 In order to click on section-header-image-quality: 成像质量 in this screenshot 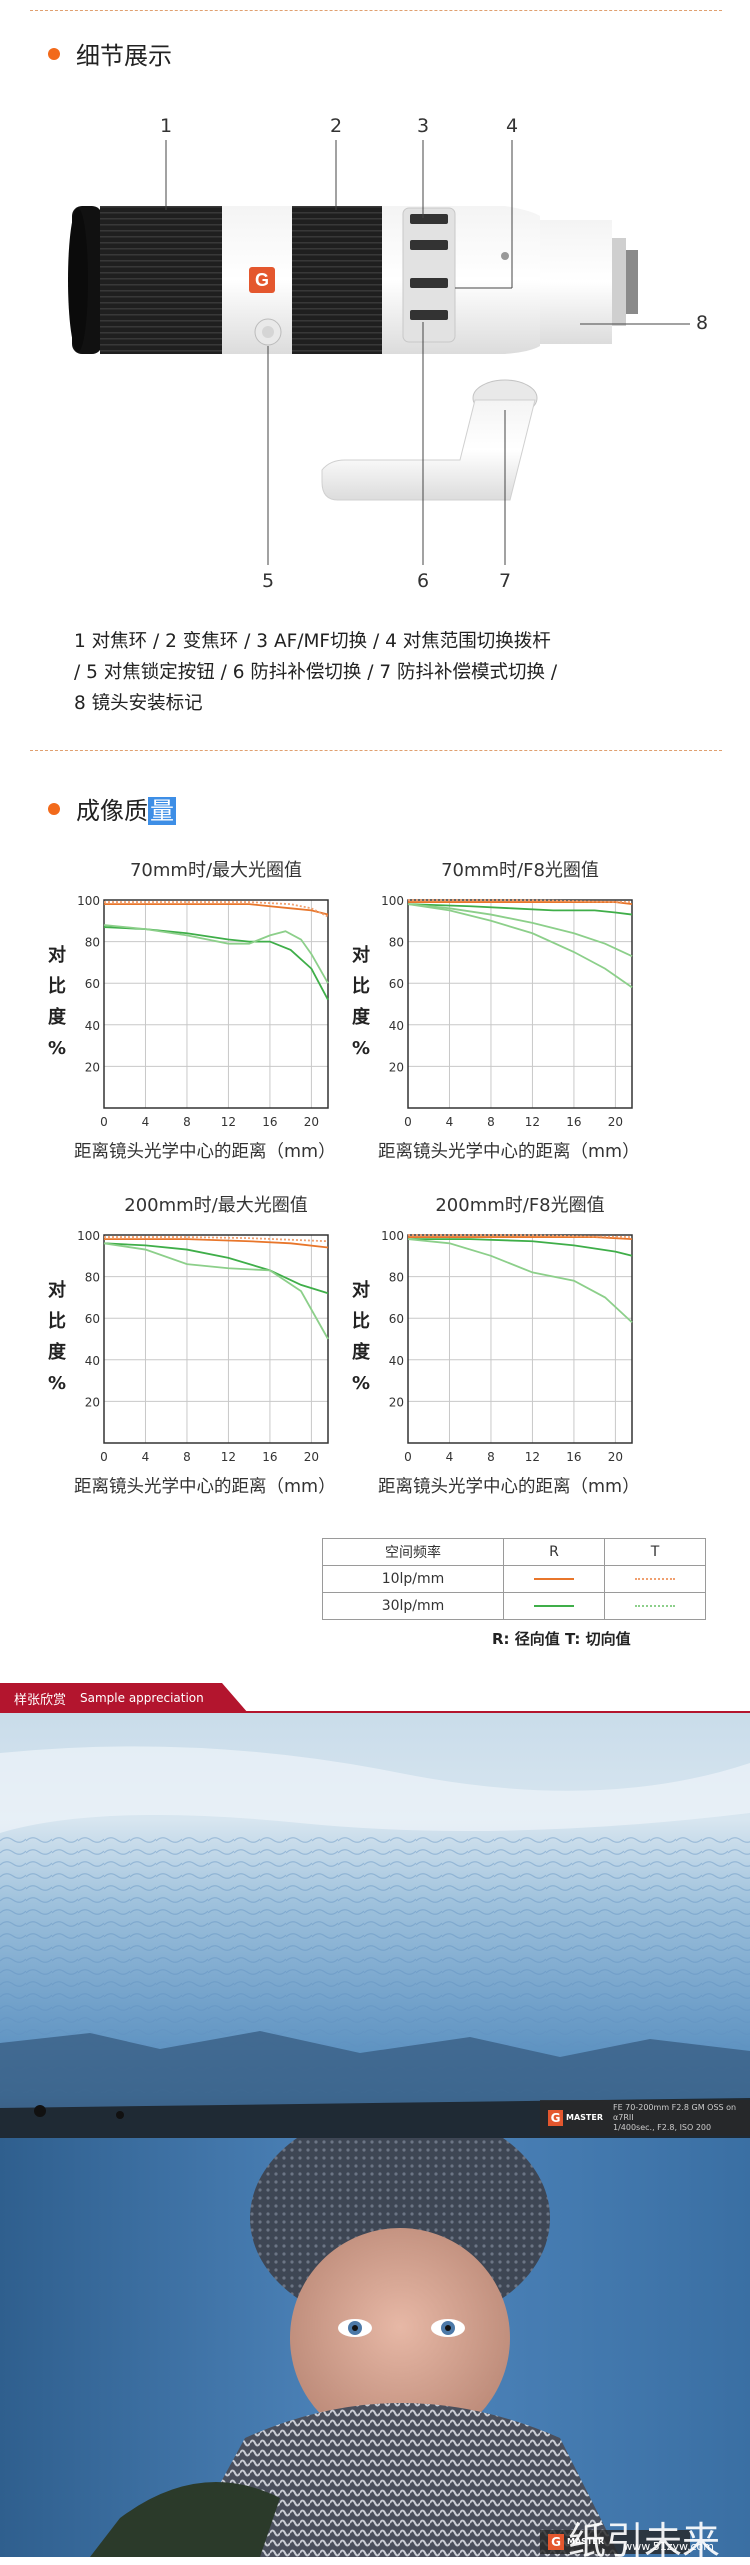, I will do `click(112, 808)`.